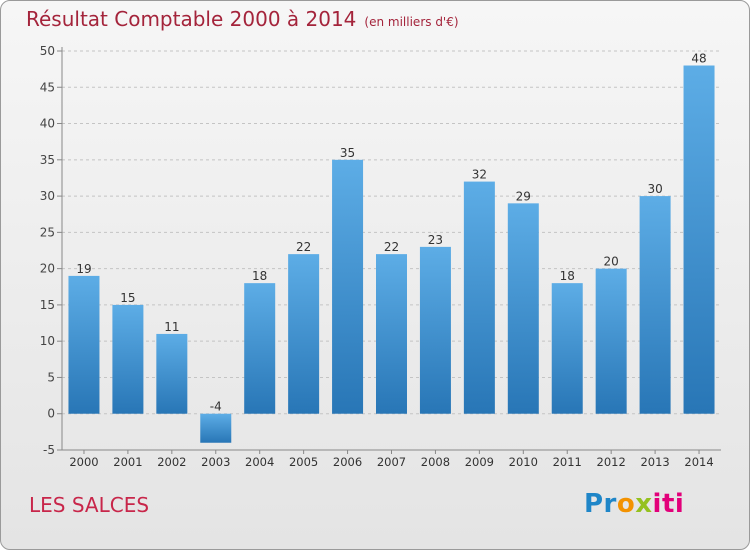 This screenshot has width=750, height=550. Describe the element at coordinates (611, 462) in the screenshot. I see `x-tick-label-2012: 2012` at that location.